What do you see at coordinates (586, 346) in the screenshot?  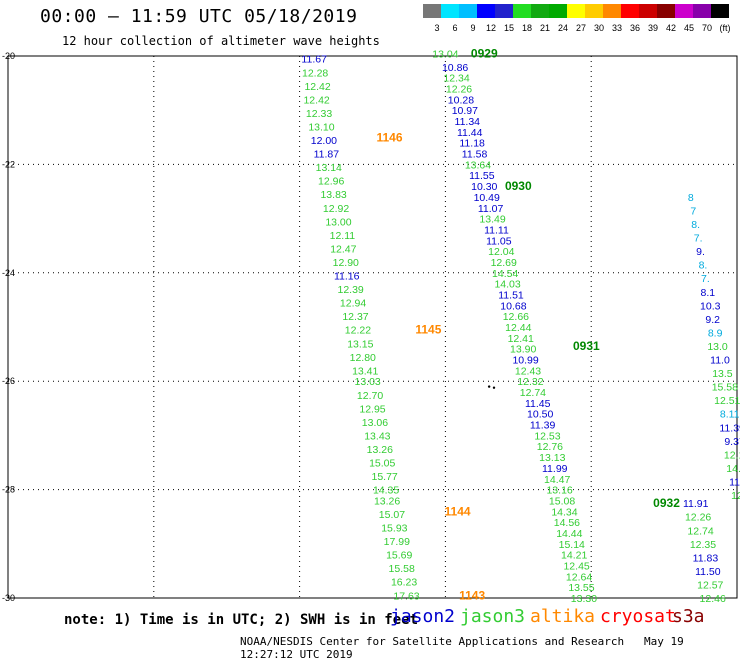 I see `pass-time-label: 0931` at bounding box center [586, 346].